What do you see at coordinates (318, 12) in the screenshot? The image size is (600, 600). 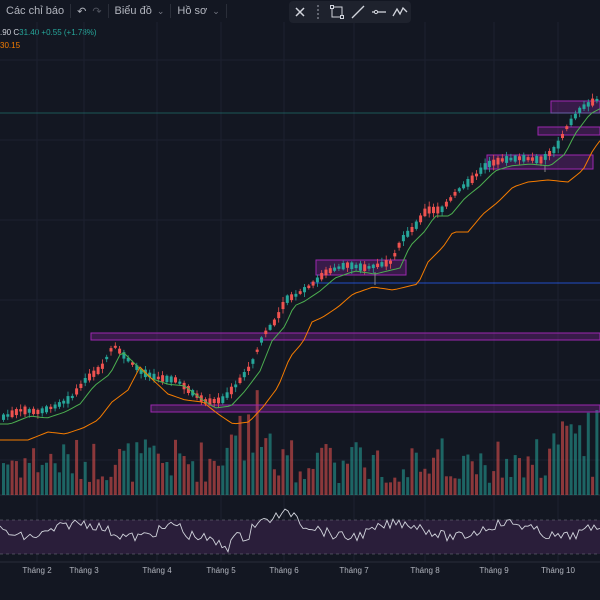 I see `drag-grip-icon` at bounding box center [318, 12].